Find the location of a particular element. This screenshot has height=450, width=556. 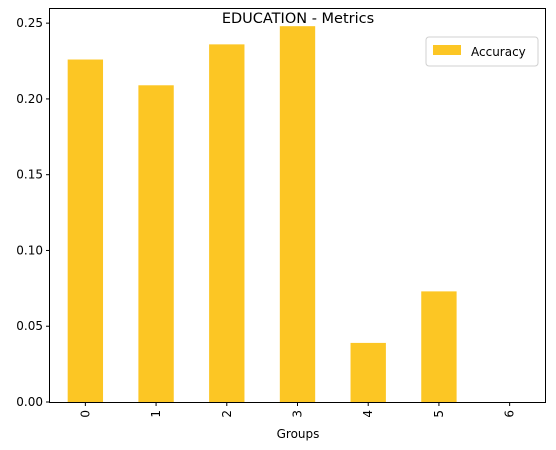

x-axis: 0 1 2 3 4 5 6 is located at coordinates (297, 410).